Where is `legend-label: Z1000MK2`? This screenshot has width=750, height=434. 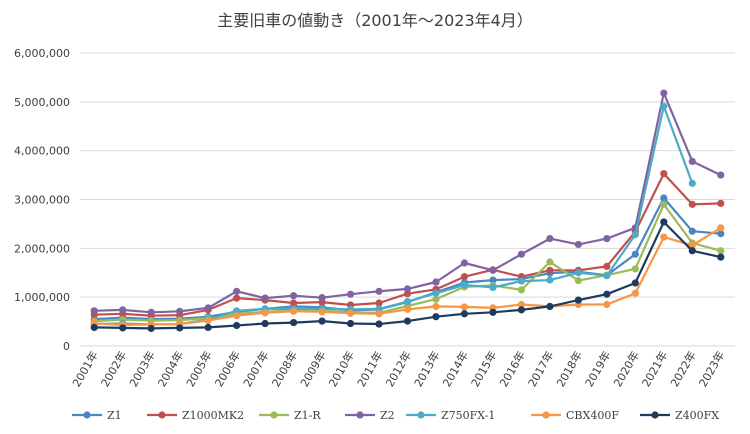
legend-label: Z1000MK2 is located at coordinates (213, 415).